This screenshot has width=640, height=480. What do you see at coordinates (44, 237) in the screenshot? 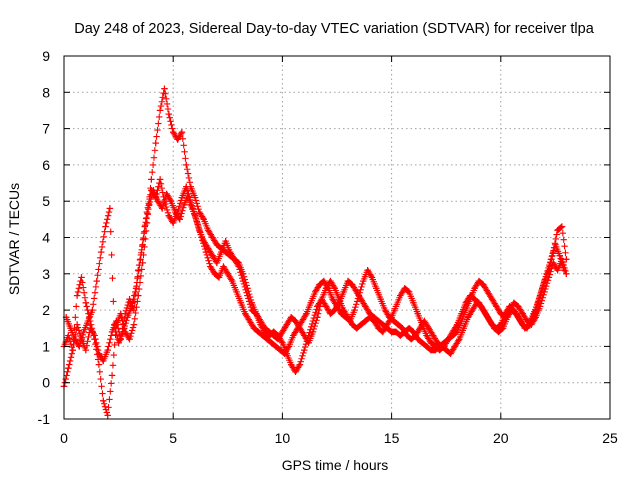
I see `y-tick-labels: -1 0 1 2 3 4 5 6 7 8 9` at bounding box center [44, 237].